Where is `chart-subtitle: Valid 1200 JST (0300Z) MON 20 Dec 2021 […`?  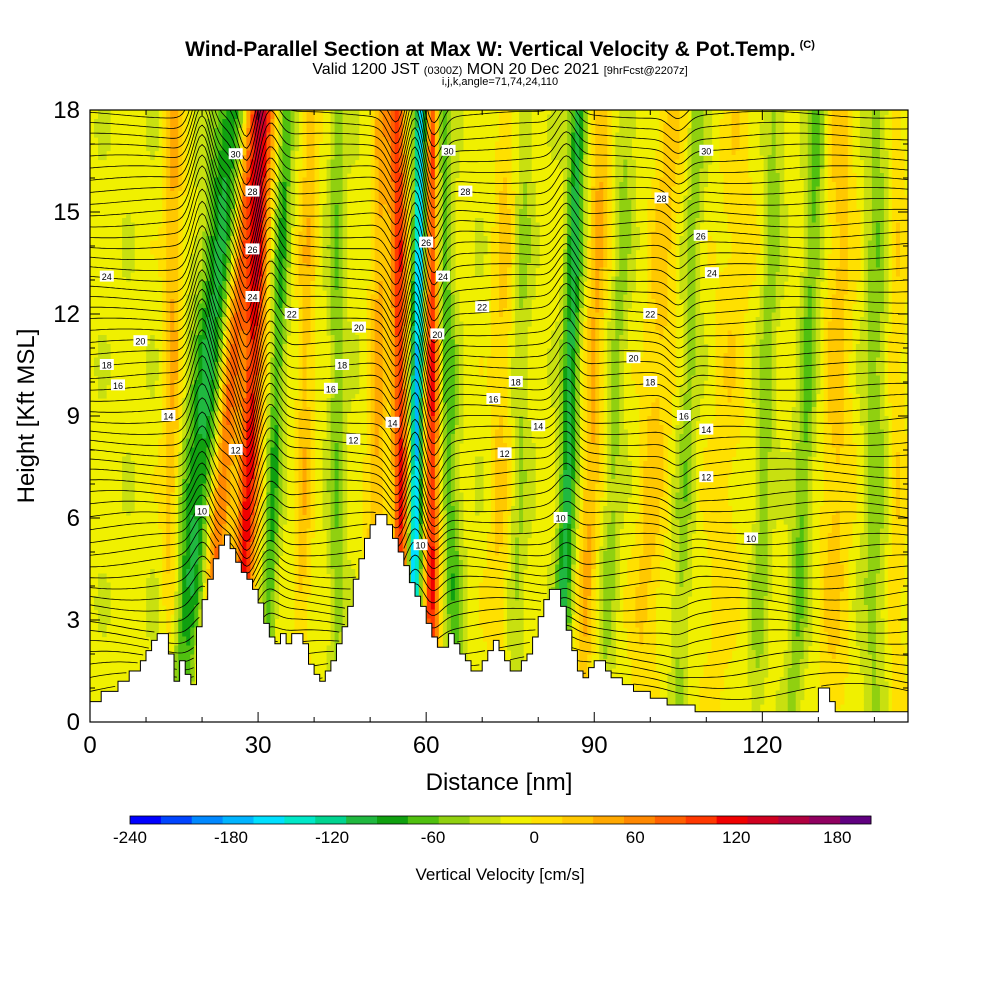
chart-subtitle: Valid 1200 JST (0300Z) MON 20 Dec 2021 [… is located at coordinates (500, 70).